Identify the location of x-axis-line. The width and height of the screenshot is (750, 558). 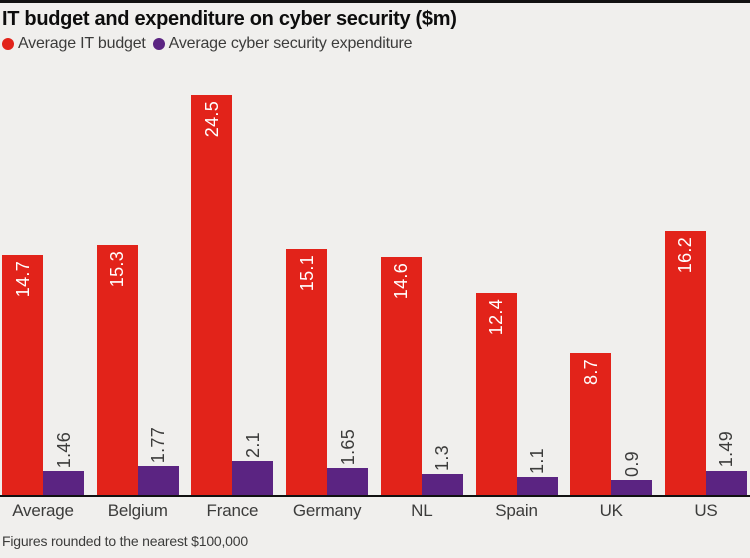
(375, 496).